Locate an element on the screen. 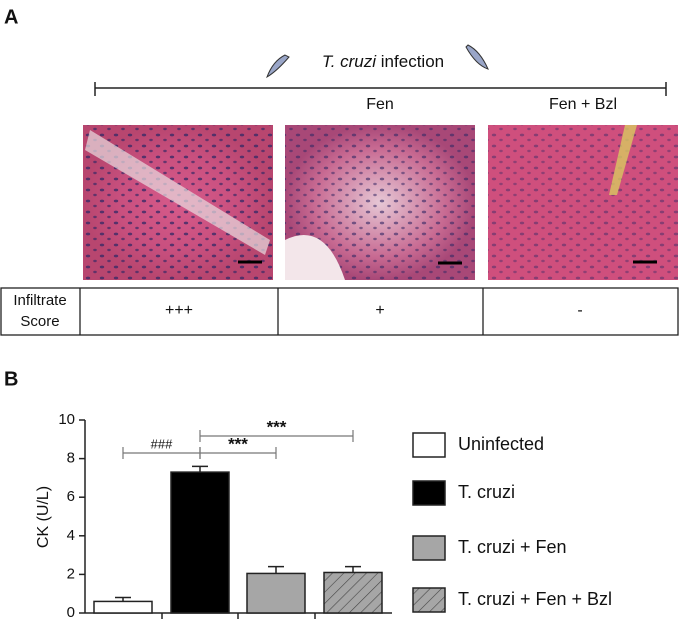 This screenshot has height=629, width=680. infection-bracket is located at coordinates (380, 89).